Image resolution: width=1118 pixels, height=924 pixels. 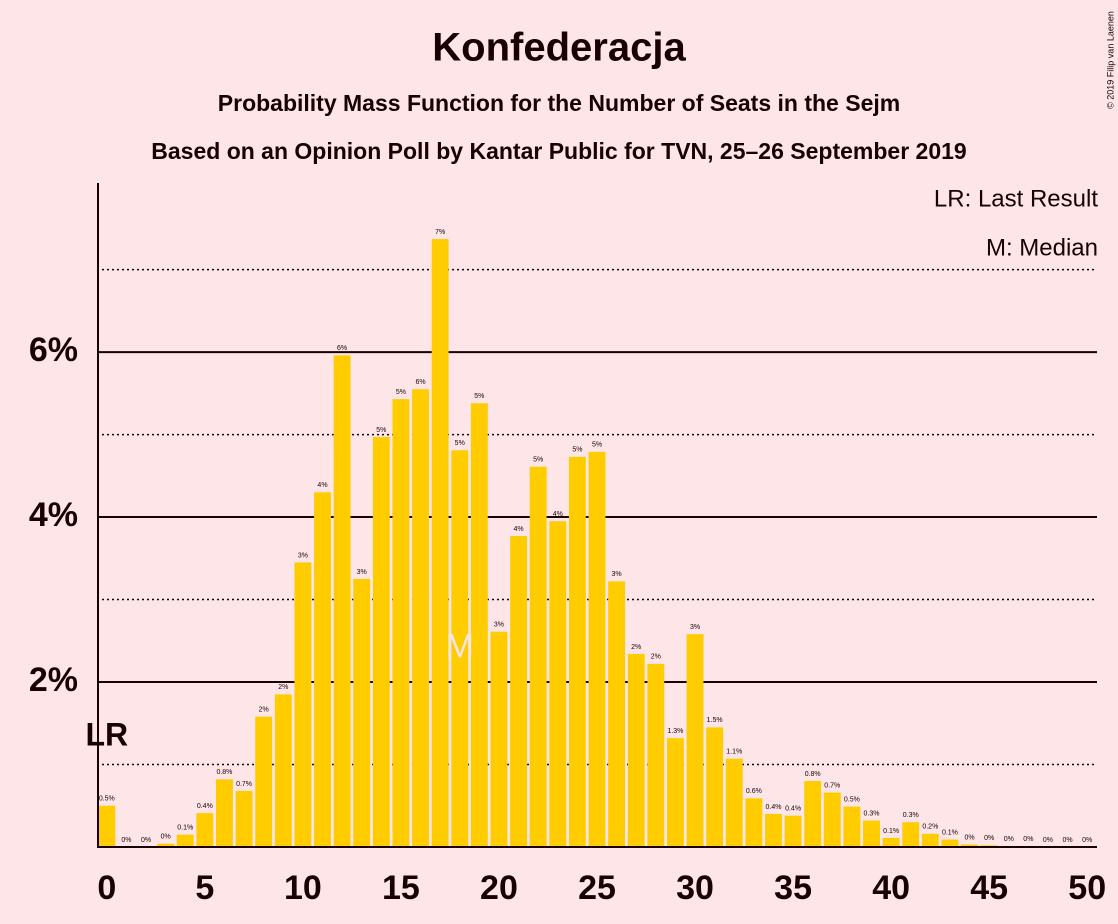 What do you see at coordinates (303, 888) in the screenshot?
I see `x-tick-label: 10` at bounding box center [303, 888].